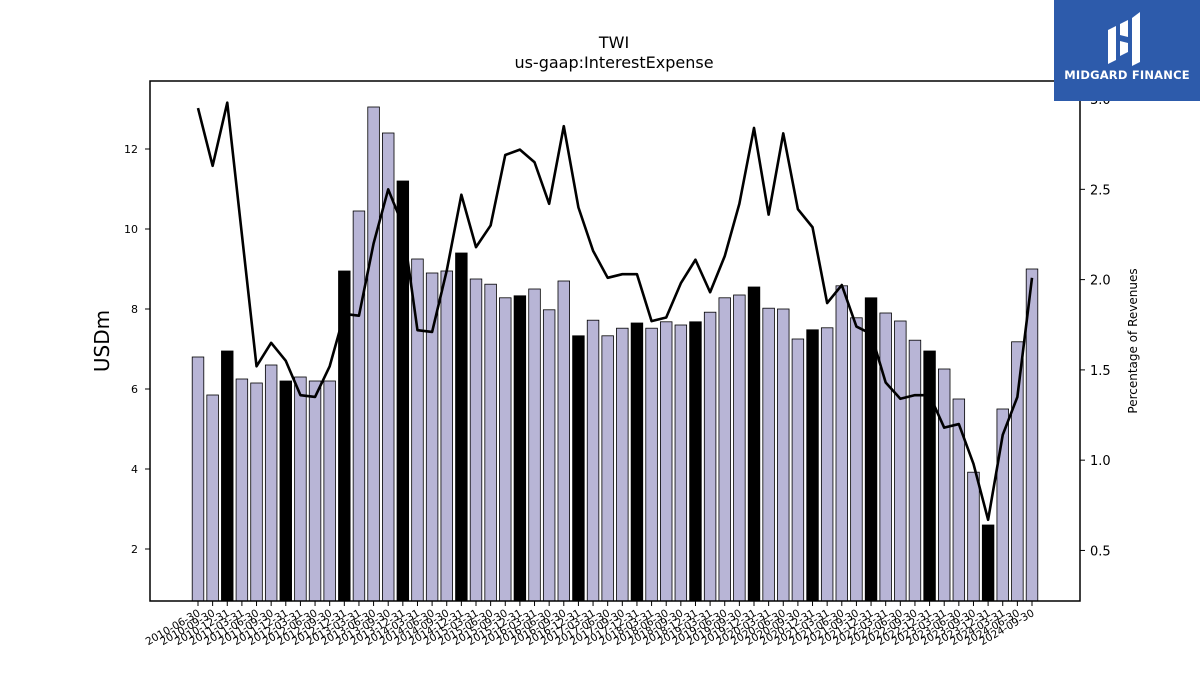 This screenshot has width=1200, height=675. What do you see at coordinates (134, 389) in the screenshot?
I see `y-tick-label: 6` at bounding box center [134, 389].